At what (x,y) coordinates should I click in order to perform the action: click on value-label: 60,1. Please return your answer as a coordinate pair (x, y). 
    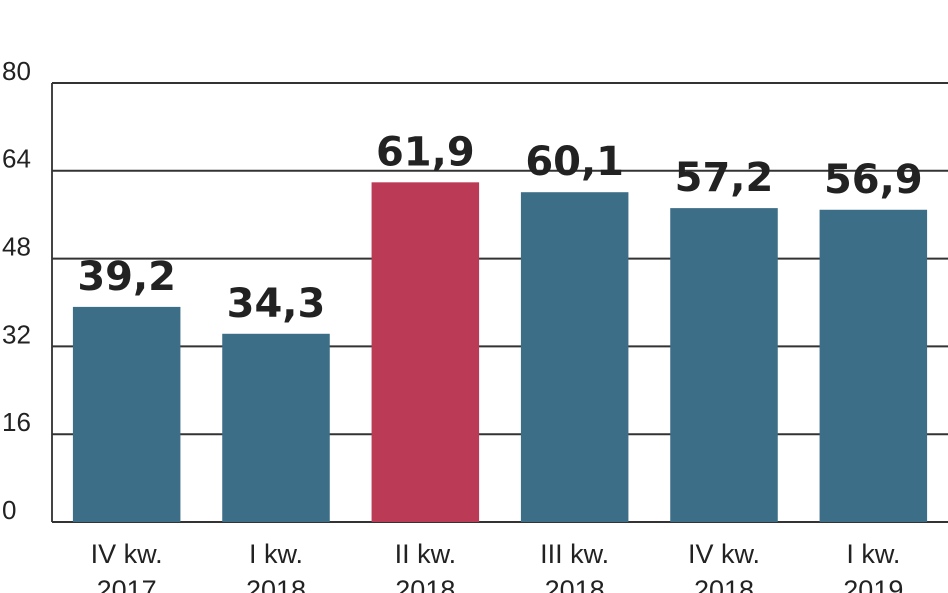
    Looking at the image, I should click on (574, 162).